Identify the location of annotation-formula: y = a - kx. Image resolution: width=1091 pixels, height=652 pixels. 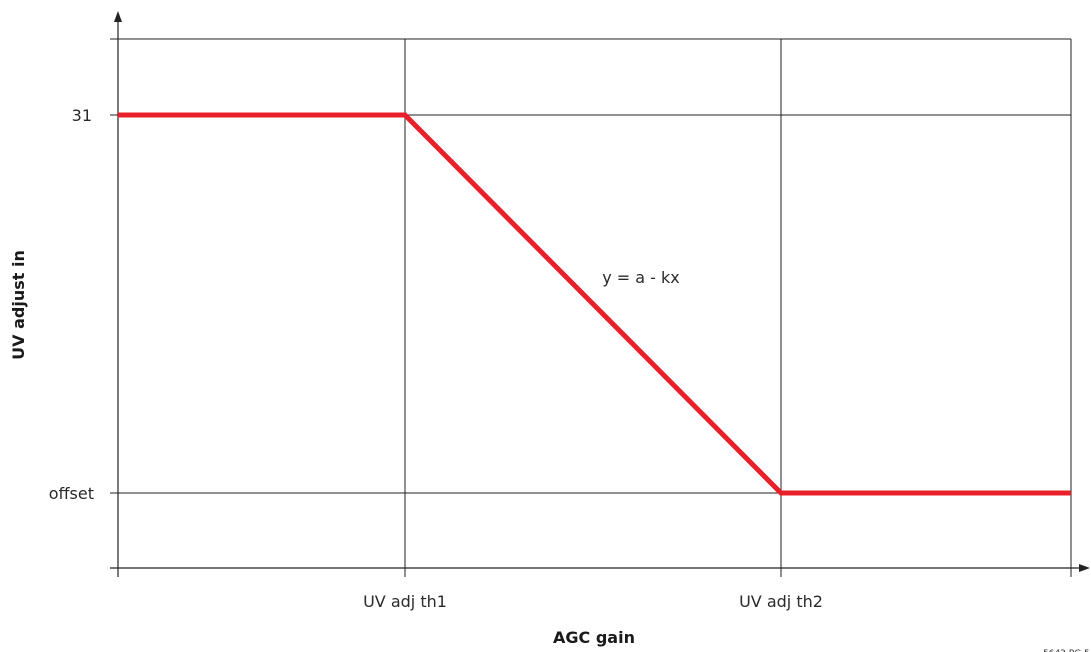
(641, 277).